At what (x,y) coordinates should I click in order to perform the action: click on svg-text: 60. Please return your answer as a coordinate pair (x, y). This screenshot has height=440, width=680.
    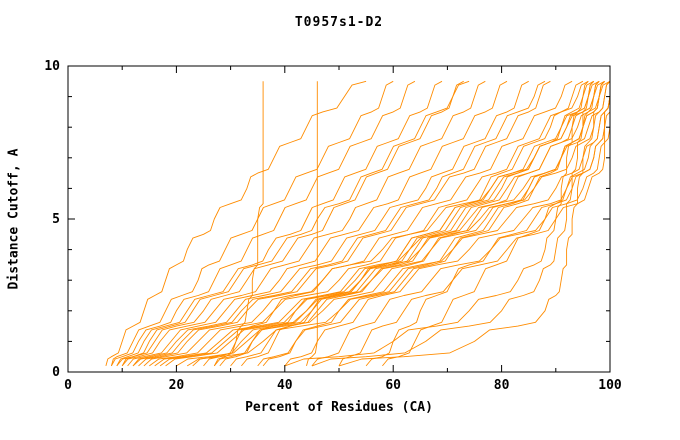
    Looking at the image, I should click on (393, 385).